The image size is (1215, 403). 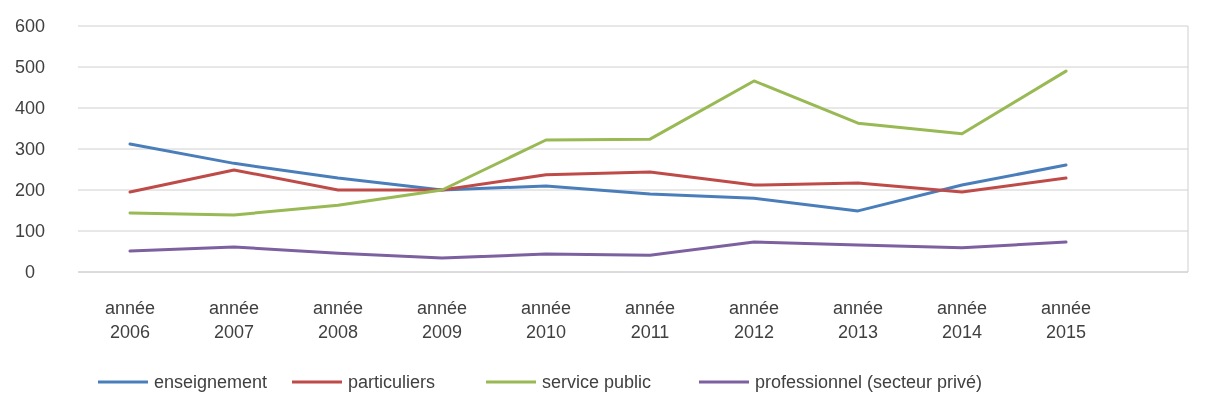 I want to click on legend-label: enseignement, so click(x=211, y=382).